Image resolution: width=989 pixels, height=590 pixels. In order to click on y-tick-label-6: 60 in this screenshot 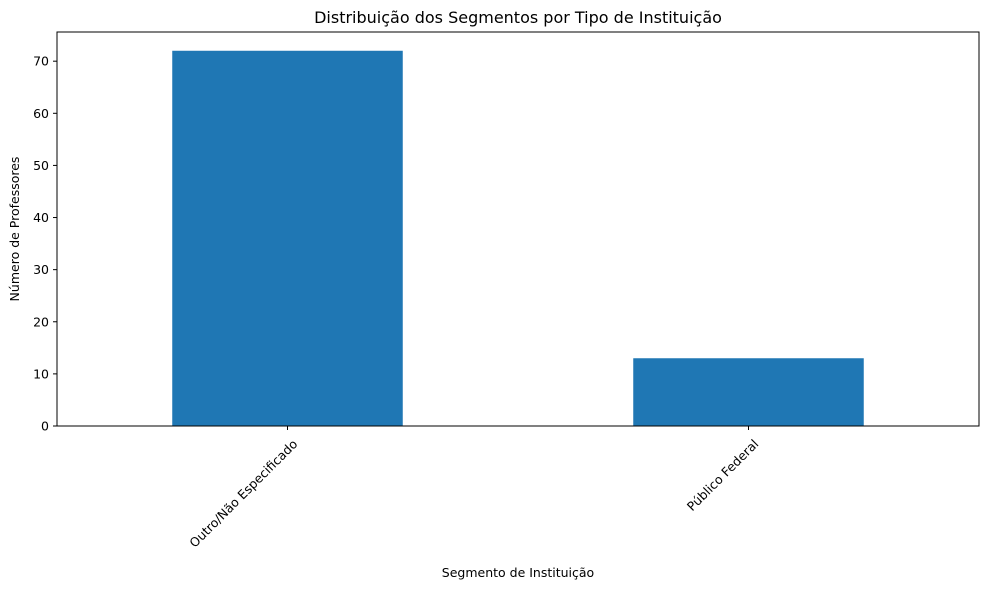, I will do `click(41, 113)`.